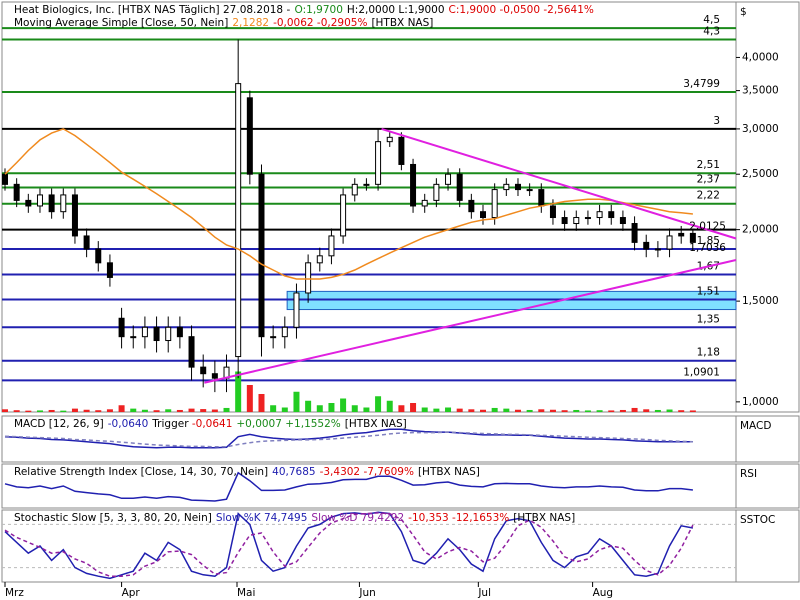 This screenshot has height=600, width=800. Describe the element at coordinates (14, 593) in the screenshot. I see `x-tick-label: Mrz` at that location.